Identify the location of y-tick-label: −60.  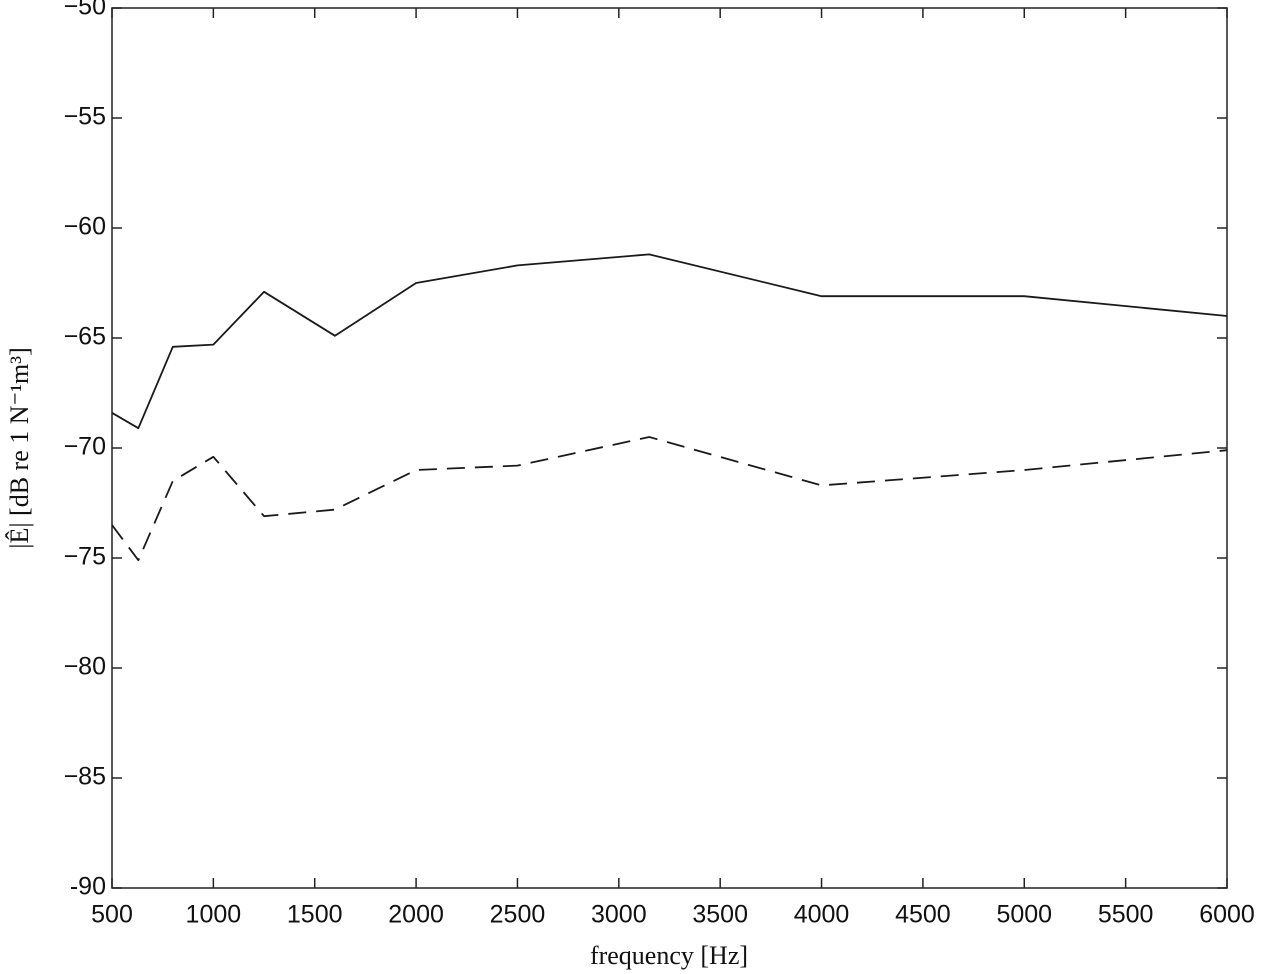
(85, 227).